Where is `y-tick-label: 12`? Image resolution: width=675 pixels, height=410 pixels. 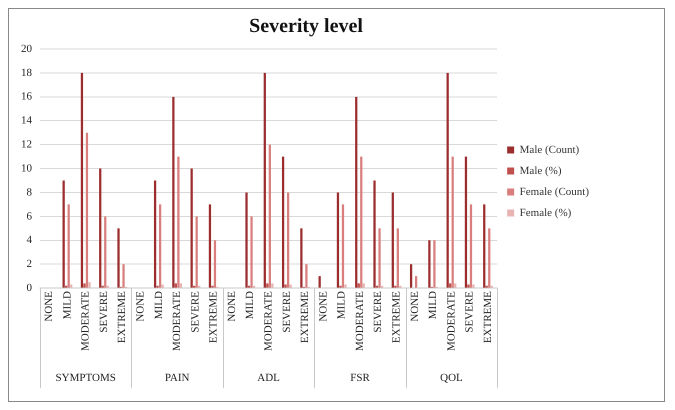 y-tick-label: 12 is located at coordinates (26, 144).